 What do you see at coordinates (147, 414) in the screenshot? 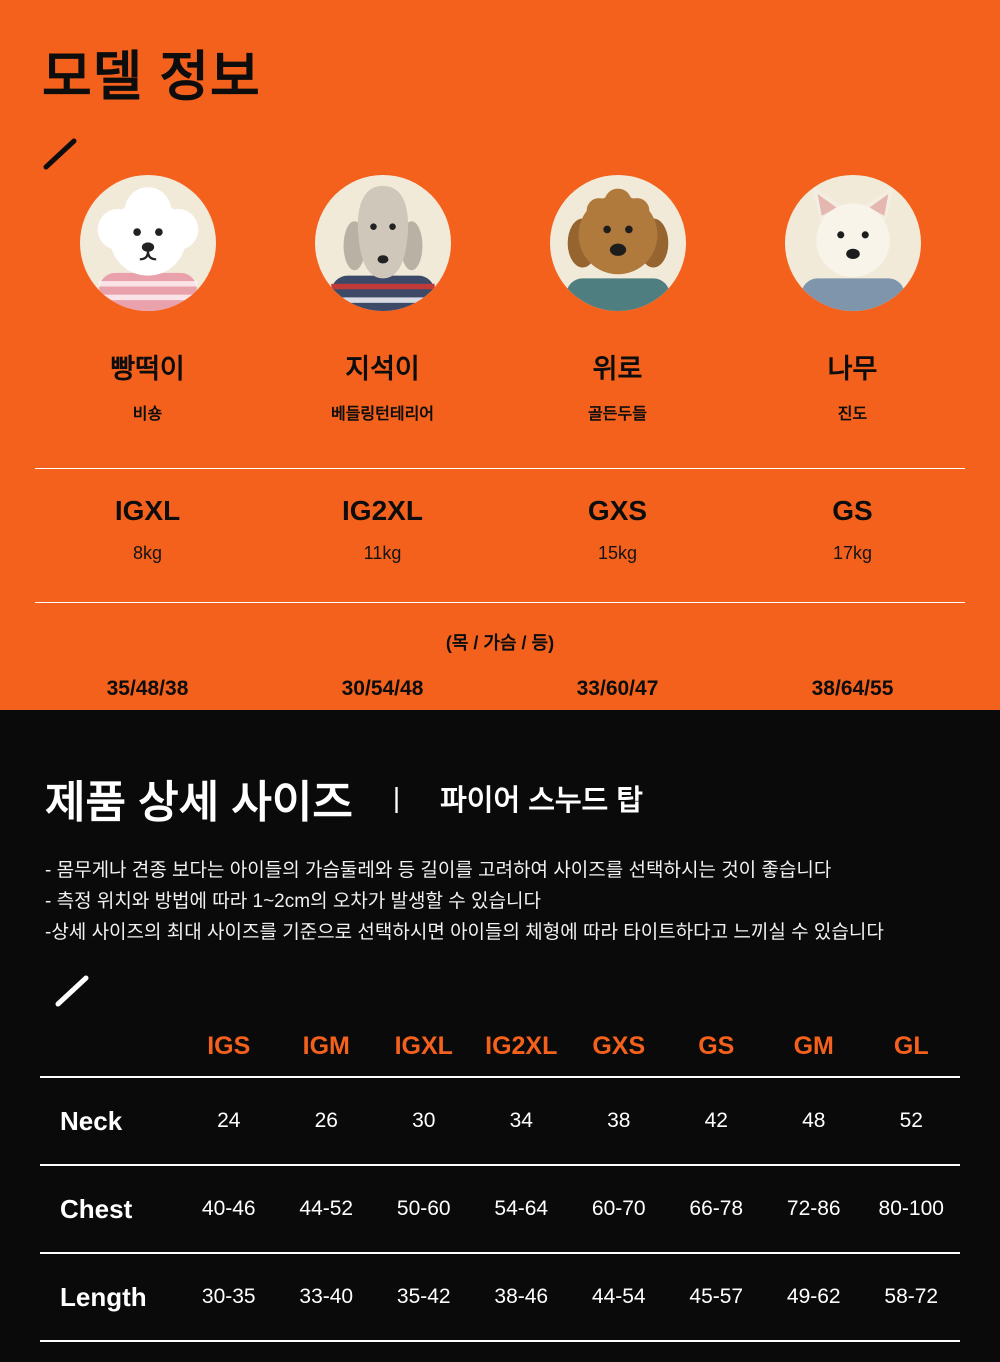
I see `model-breed: 비숑` at bounding box center [147, 414].